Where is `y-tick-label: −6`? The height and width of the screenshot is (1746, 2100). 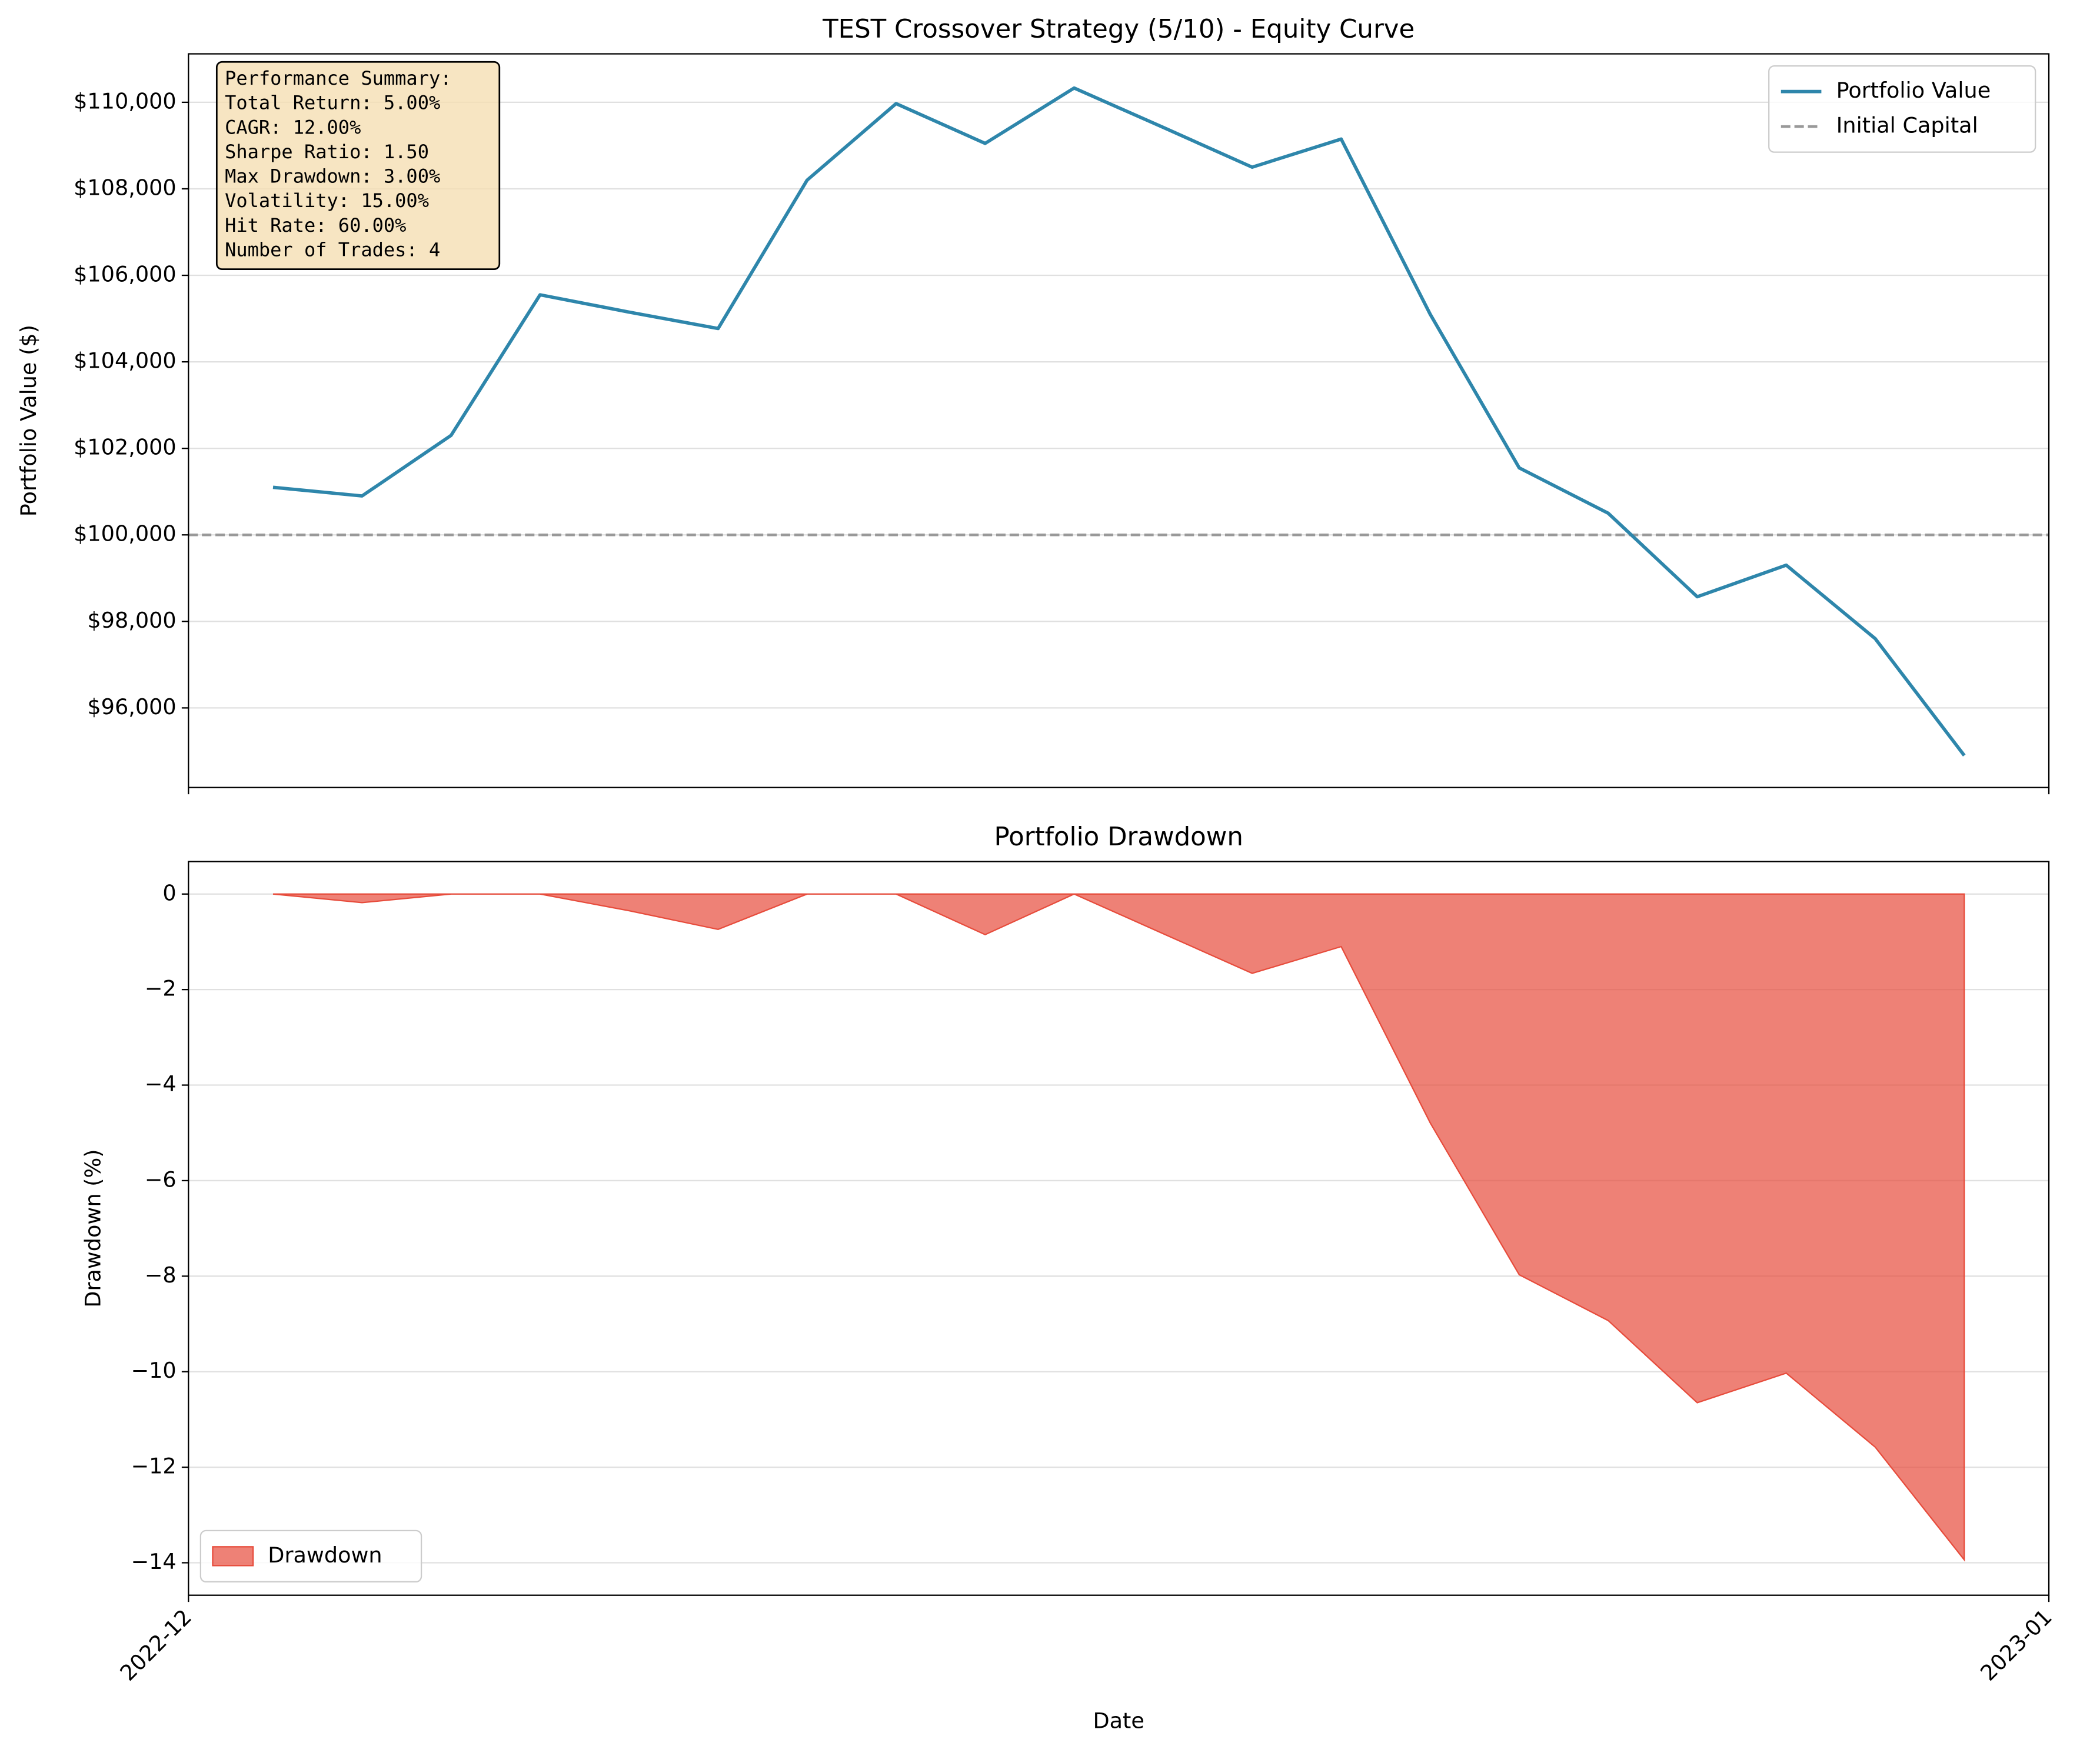 y-tick-label: −6 is located at coordinates (161, 1179).